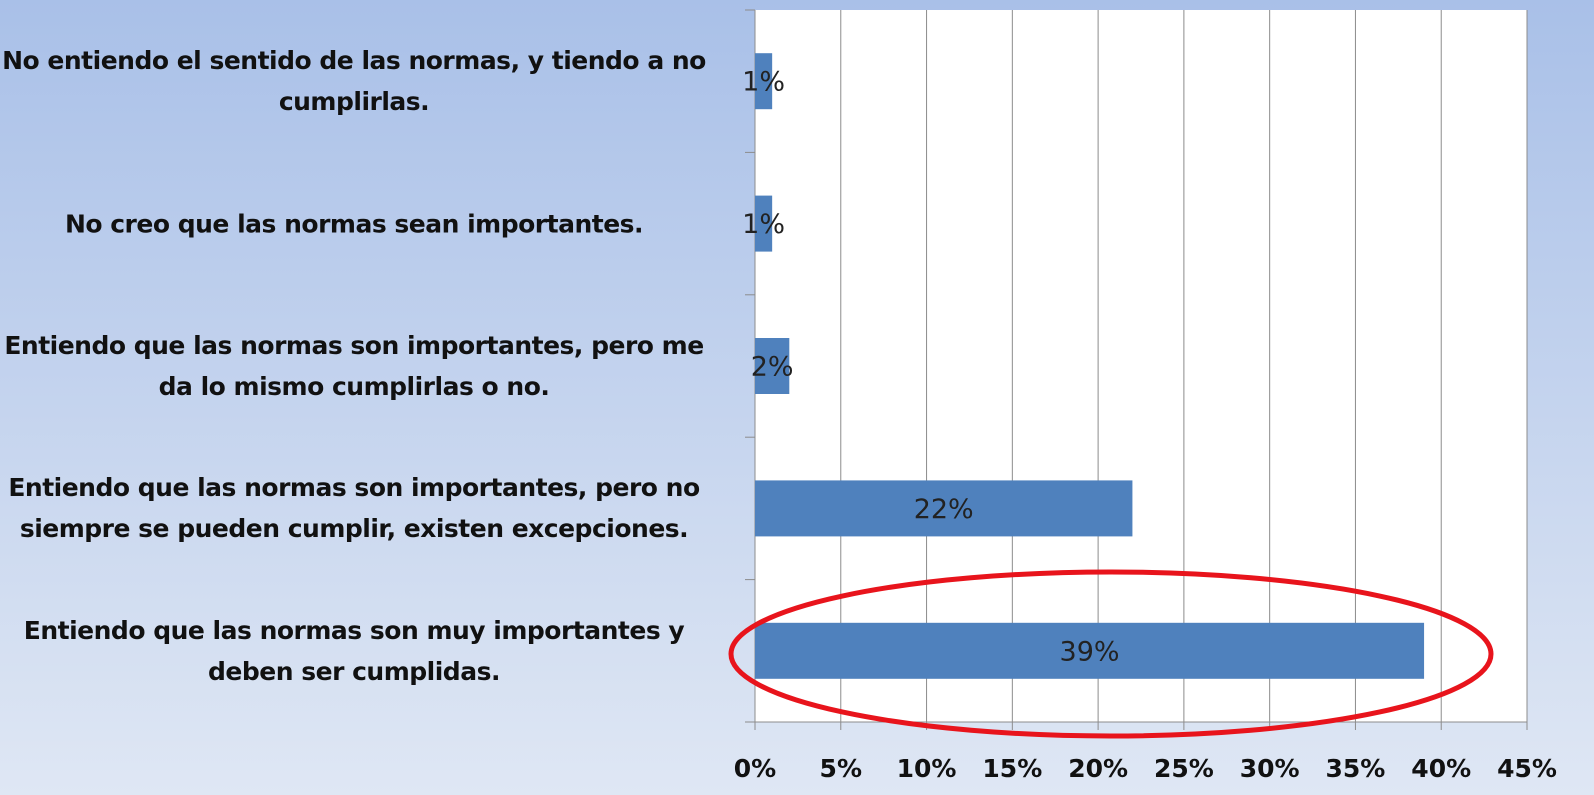 Image resolution: width=1594 pixels, height=795 pixels. I want to click on x-tick-label: 5%, so click(841, 768).